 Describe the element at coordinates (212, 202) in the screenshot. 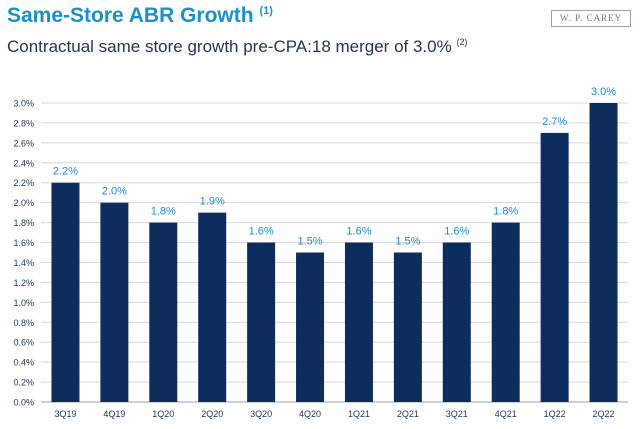

I see `data-label: 1.9%` at that location.